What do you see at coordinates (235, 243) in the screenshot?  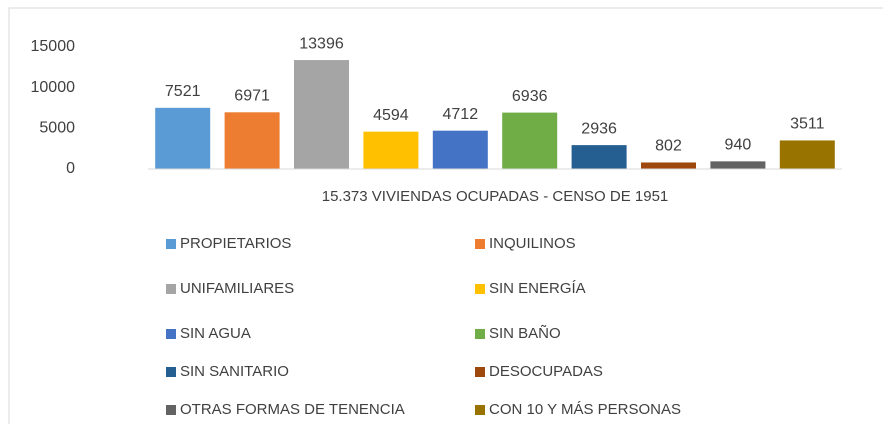 I see `legend-label: PROPIETARIOS` at bounding box center [235, 243].